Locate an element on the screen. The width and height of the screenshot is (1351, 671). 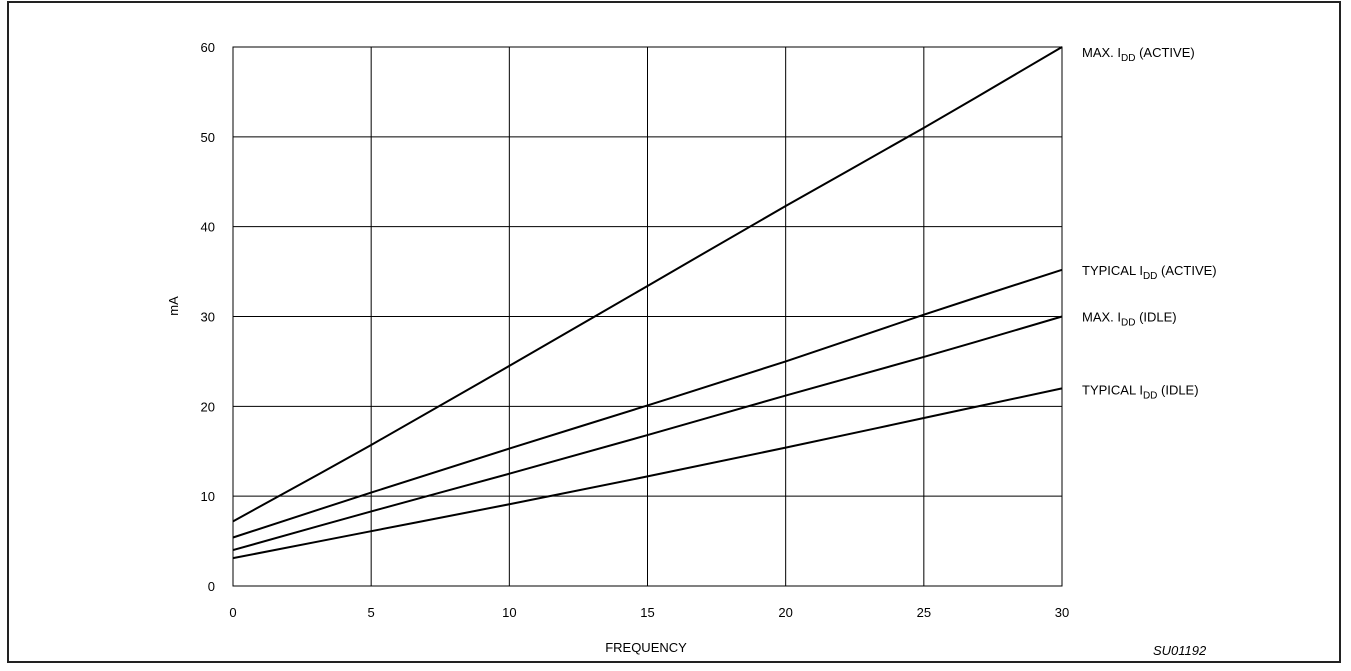
y-tick-label: 40 is located at coordinates (208, 227).